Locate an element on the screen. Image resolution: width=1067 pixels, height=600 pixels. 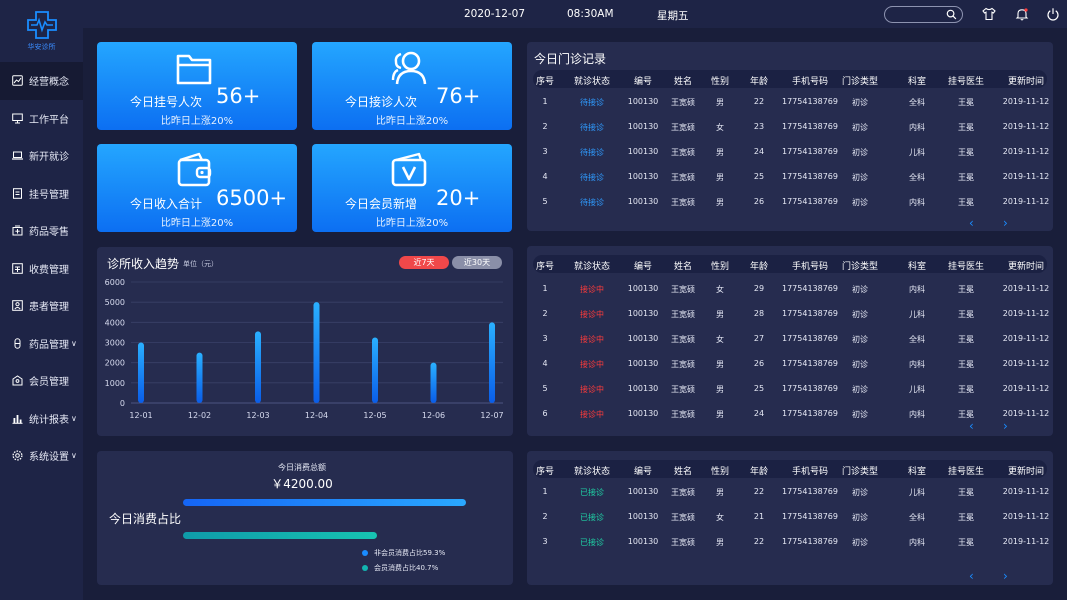
search-icon is located at coordinates (951, 14).